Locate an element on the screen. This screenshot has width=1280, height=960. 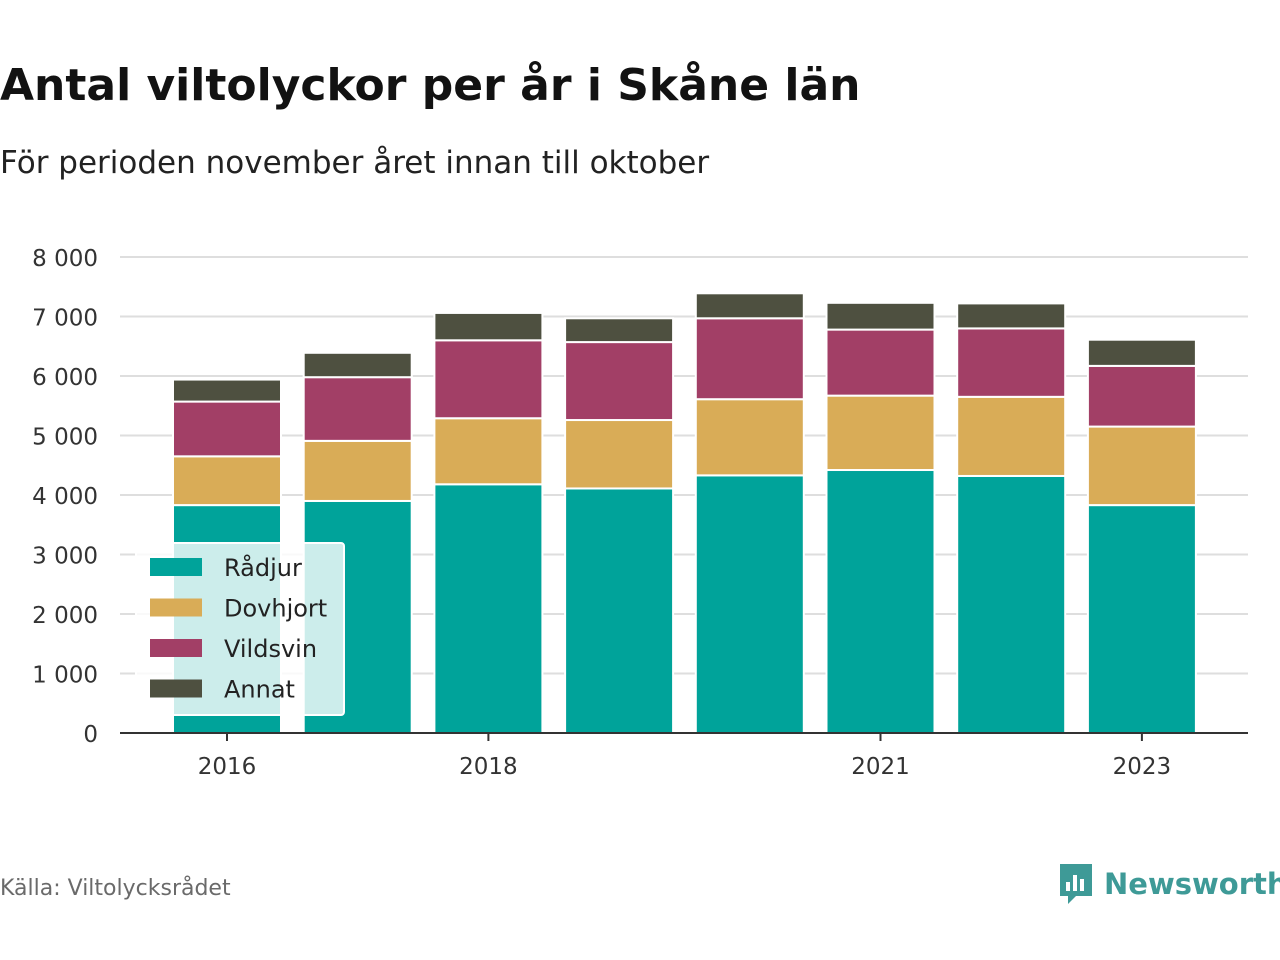
x-tick-label: 2016 is located at coordinates (227, 767).